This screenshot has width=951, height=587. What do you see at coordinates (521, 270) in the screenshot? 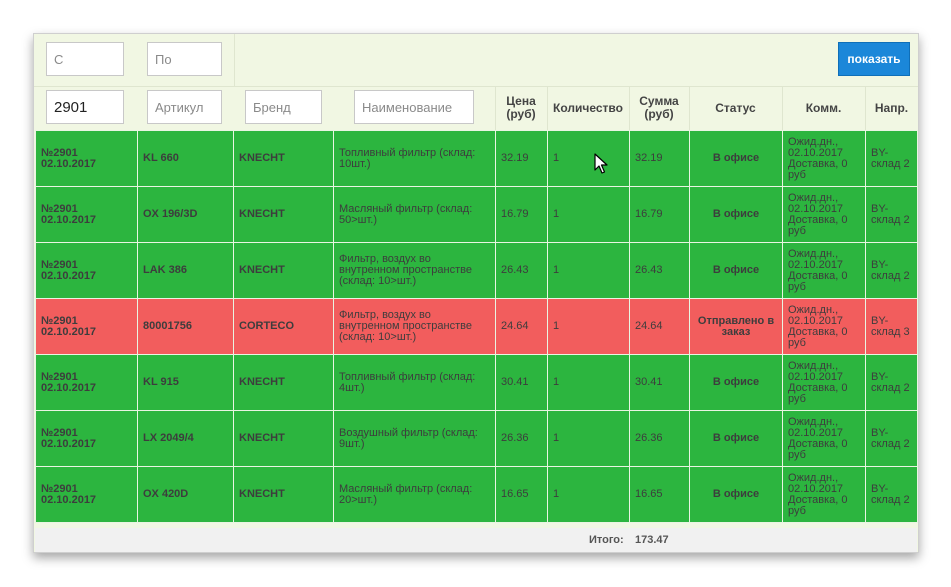
I see `cell-price: 26.43` at bounding box center [521, 270].